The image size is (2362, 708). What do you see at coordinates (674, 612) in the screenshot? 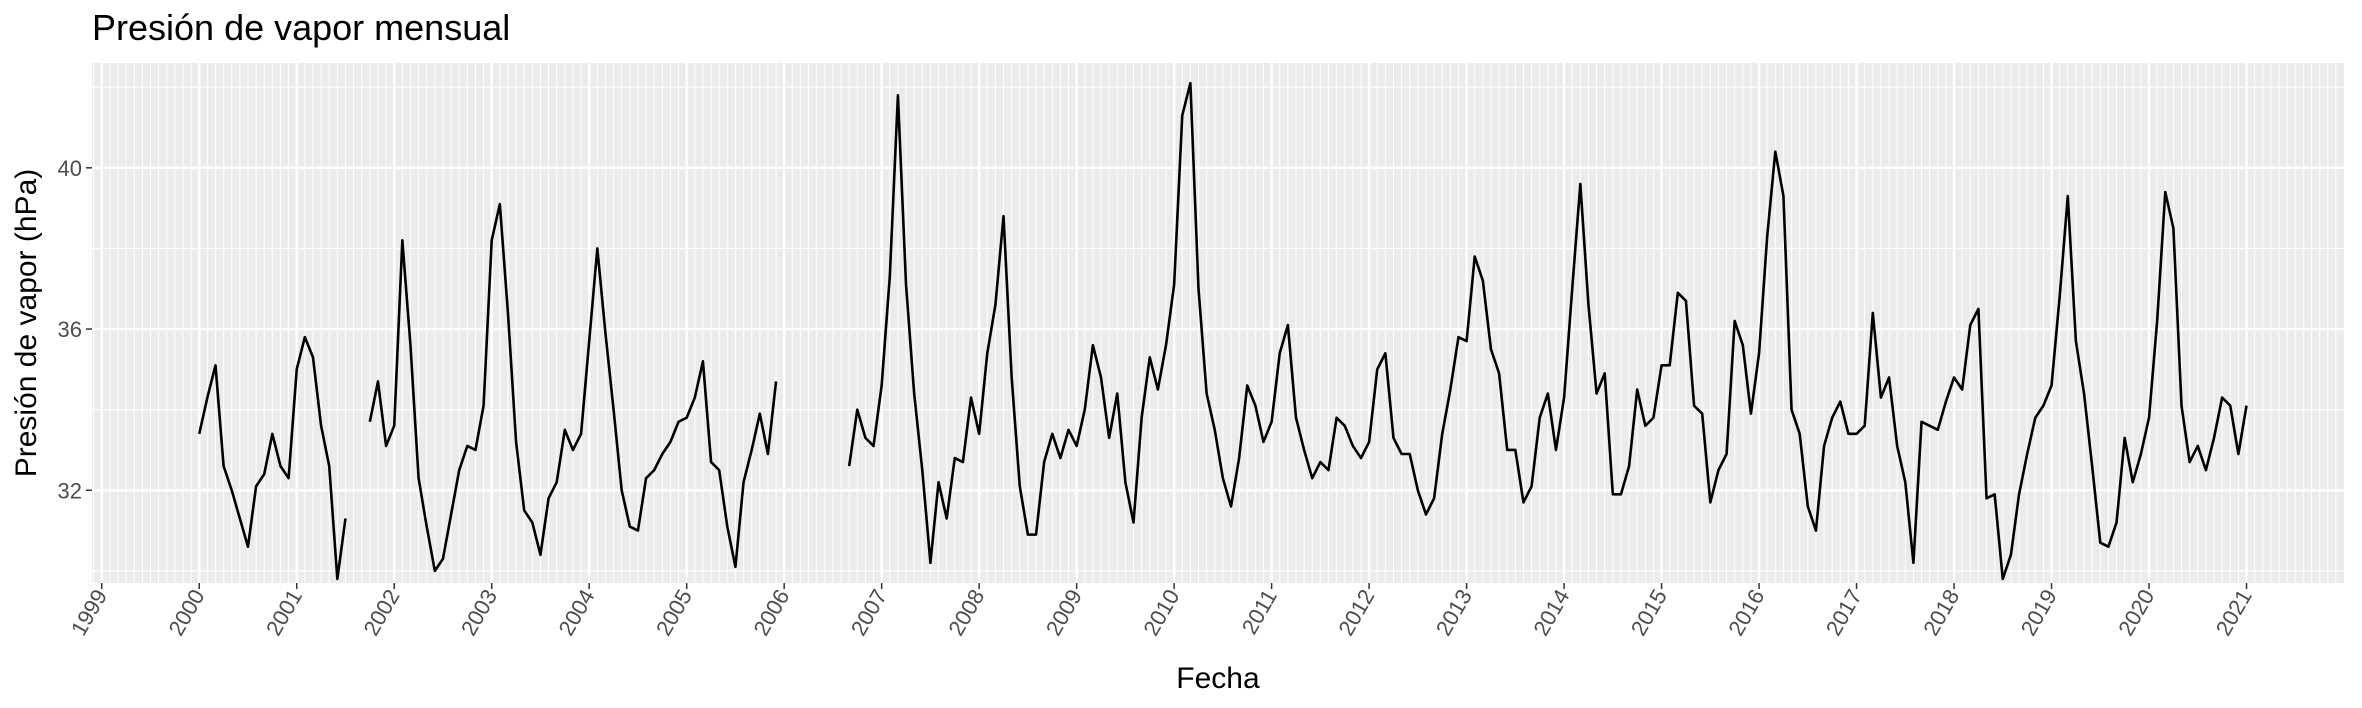
I see `x-tick-label: 2005` at bounding box center [674, 612].